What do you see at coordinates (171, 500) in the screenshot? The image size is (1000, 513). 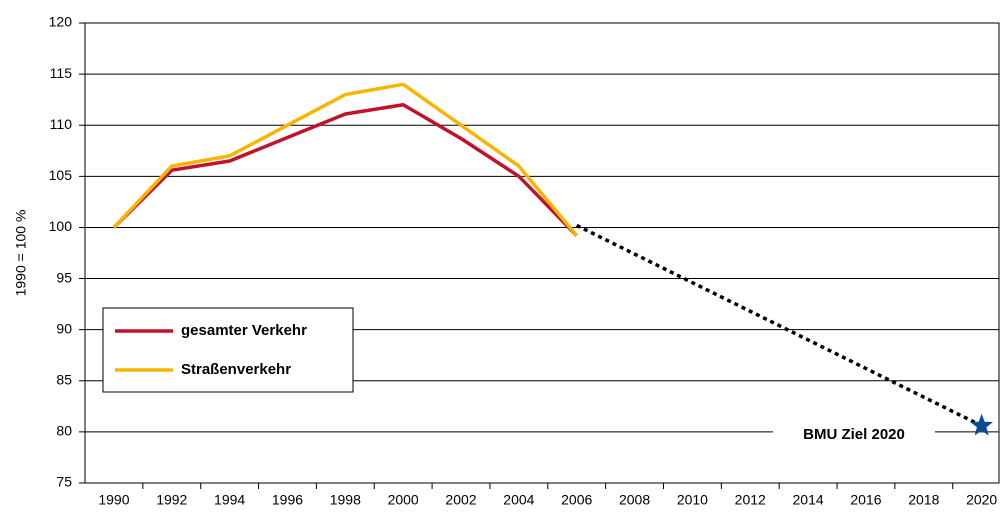 I see `x-tick-label: 1992` at bounding box center [171, 500].